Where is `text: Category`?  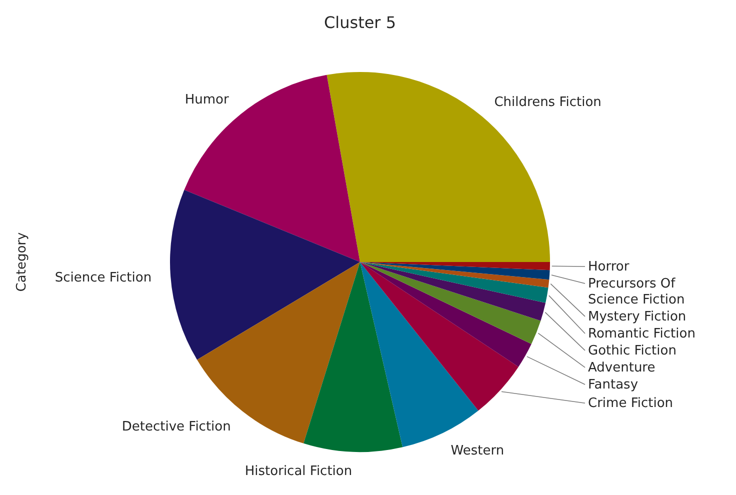 text: Category is located at coordinates (22, 262).